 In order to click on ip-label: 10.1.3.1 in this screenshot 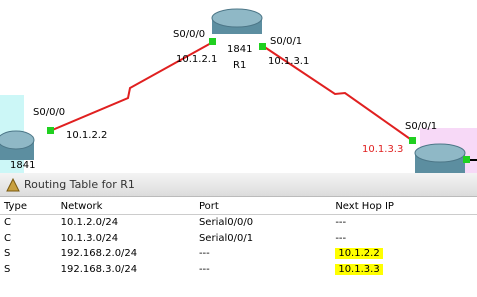, I will do `click(289, 61)`.